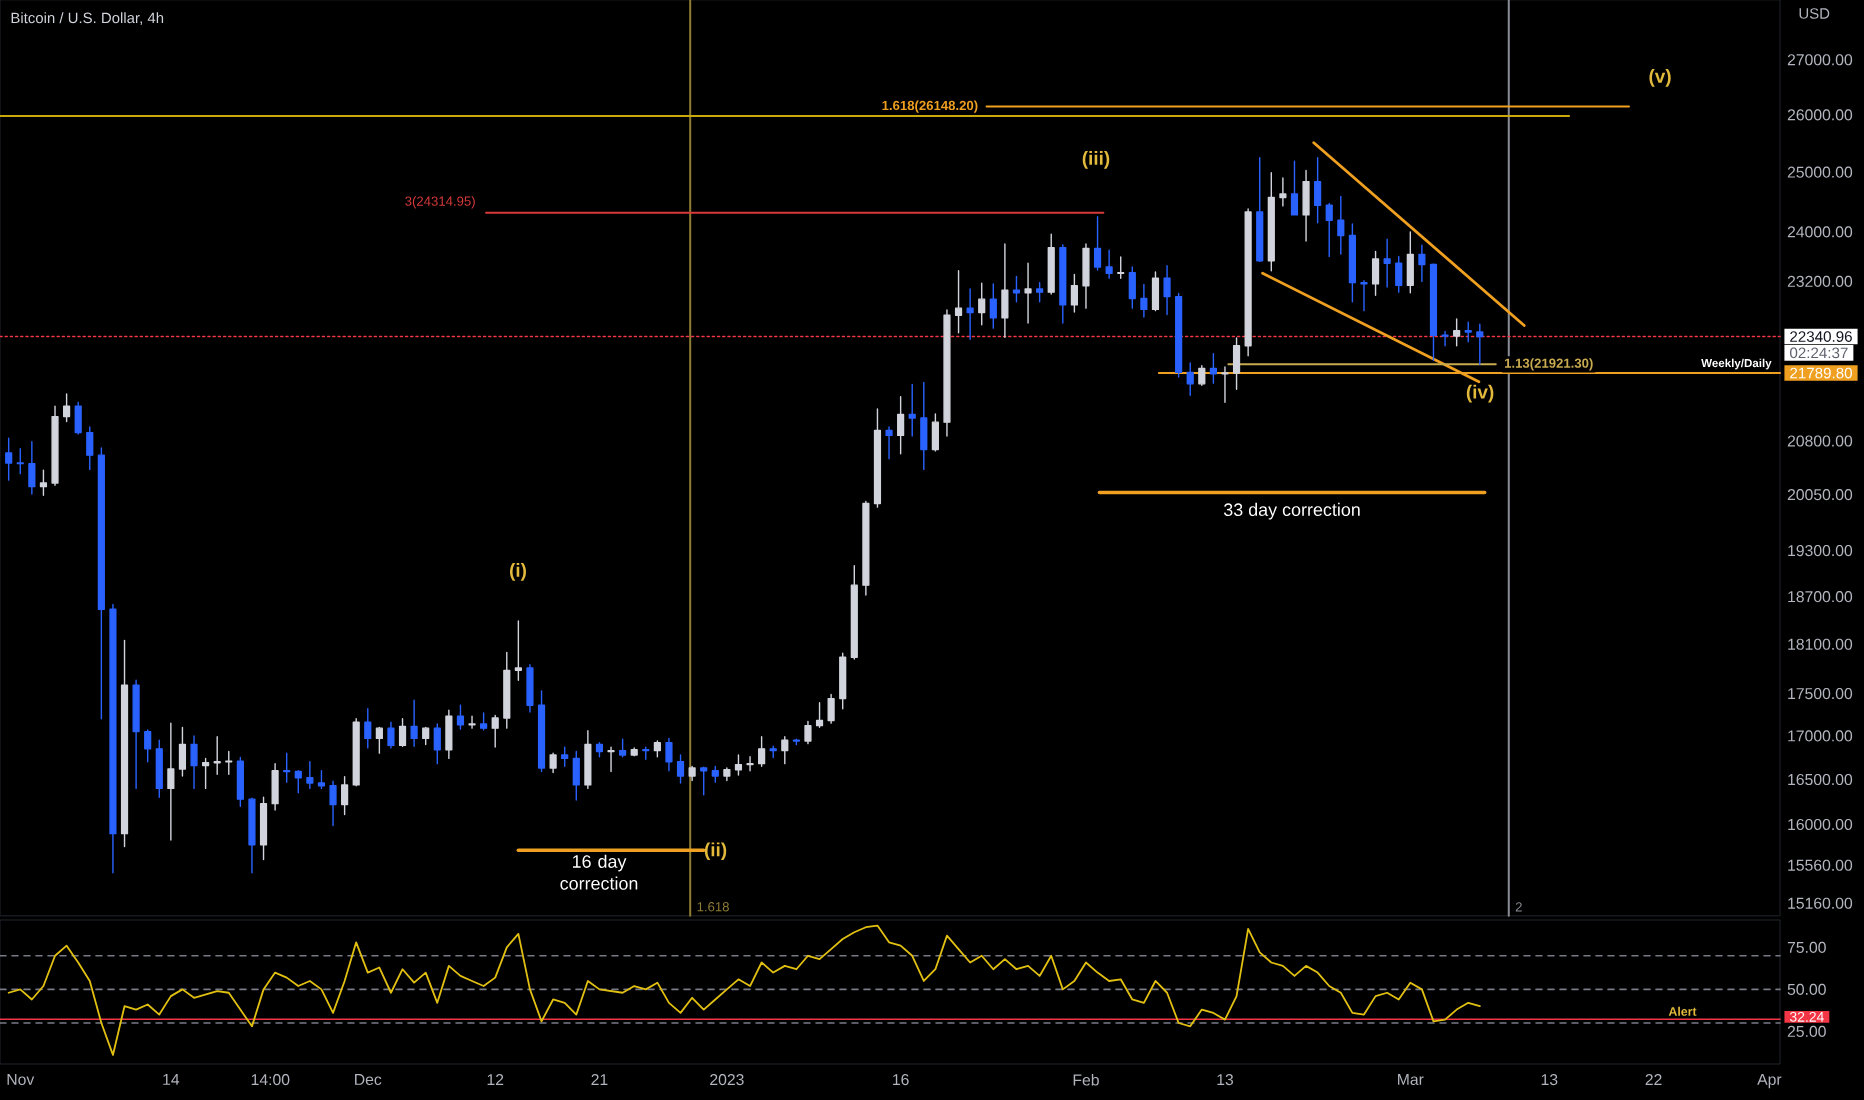 The width and height of the screenshot is (1864, 1100). I want to click on annotation: (v), so click(1660, 78).